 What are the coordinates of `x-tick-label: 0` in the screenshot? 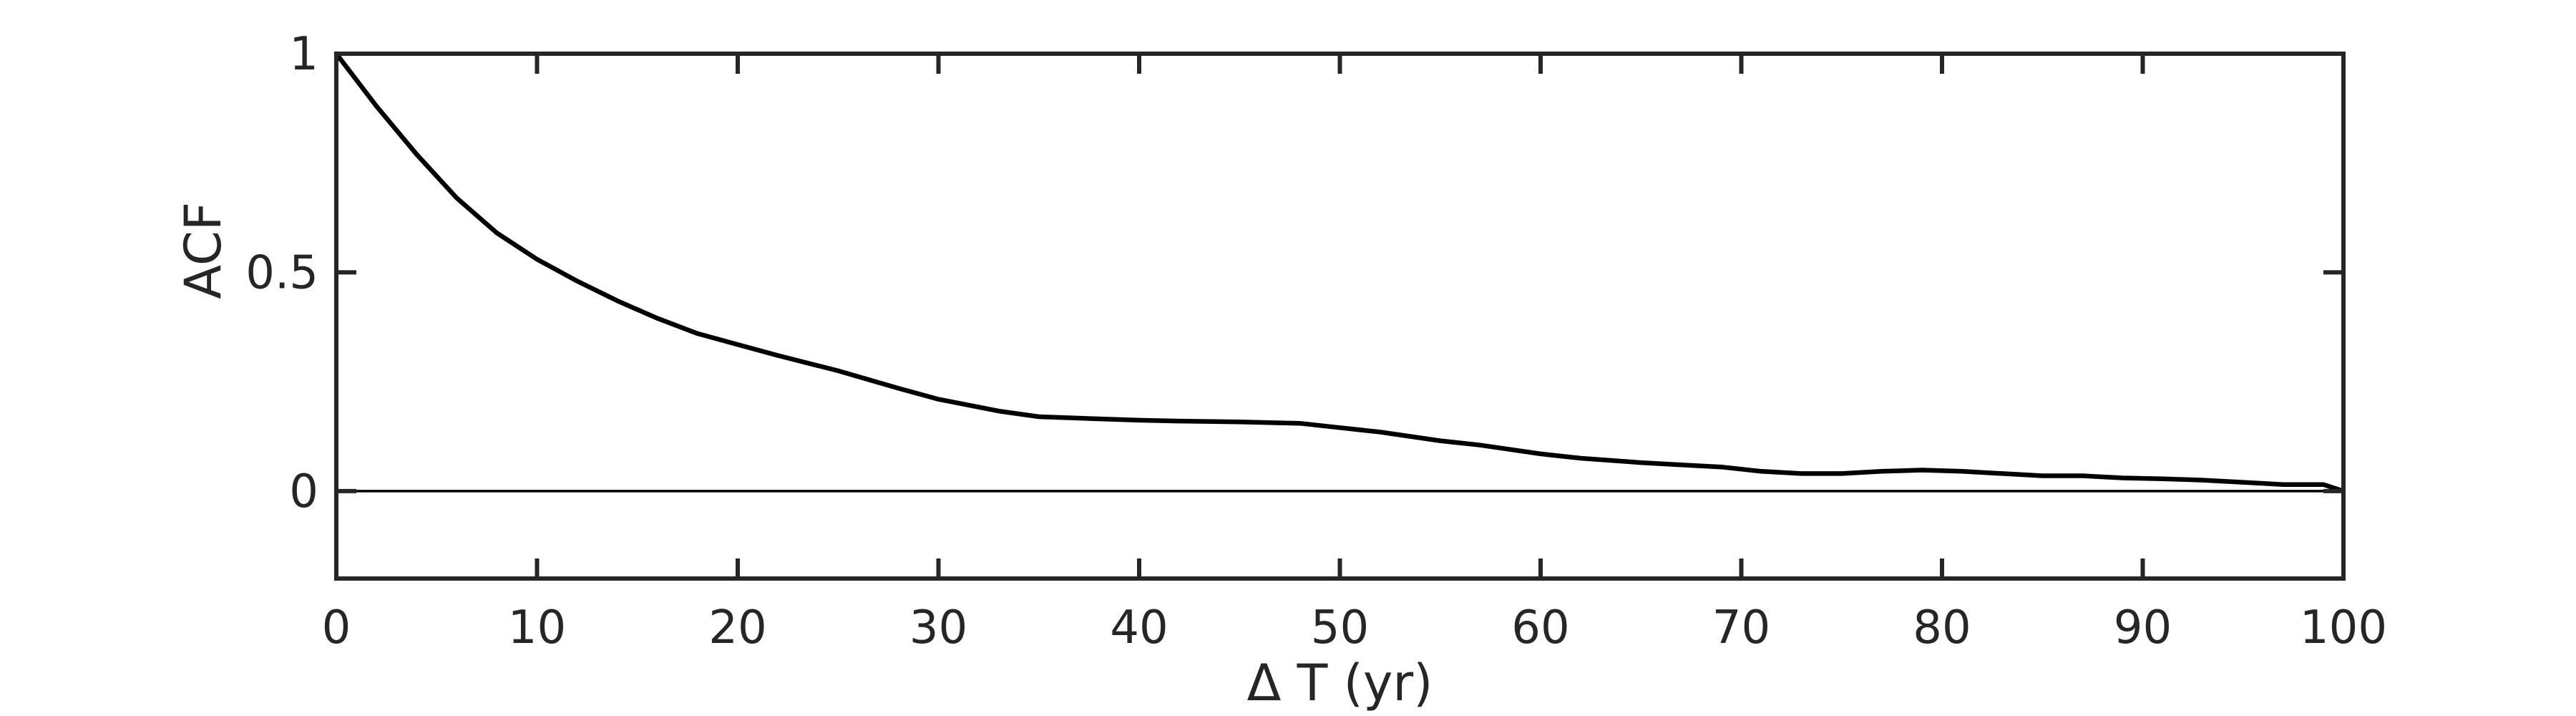 It's located at (336, 627).